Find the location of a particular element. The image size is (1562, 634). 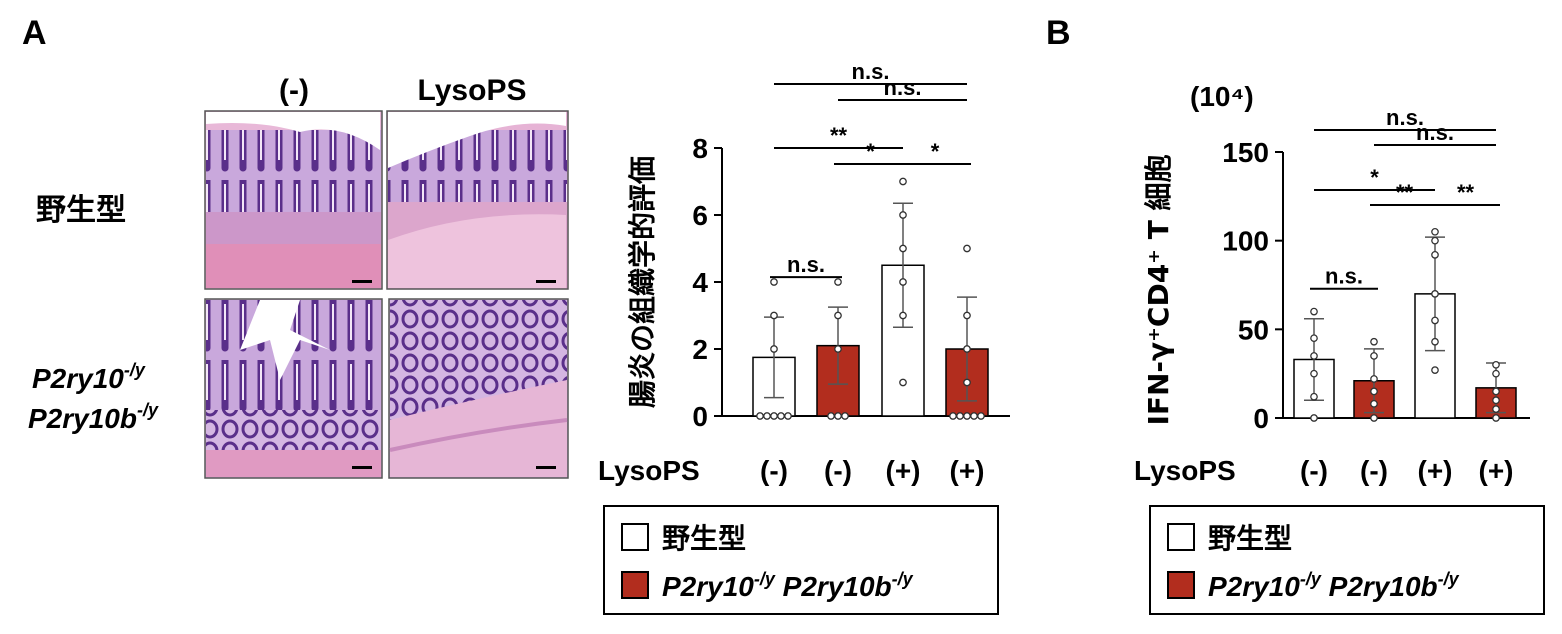

chart2-significance-label: * is located at coordinates (1374, 177).